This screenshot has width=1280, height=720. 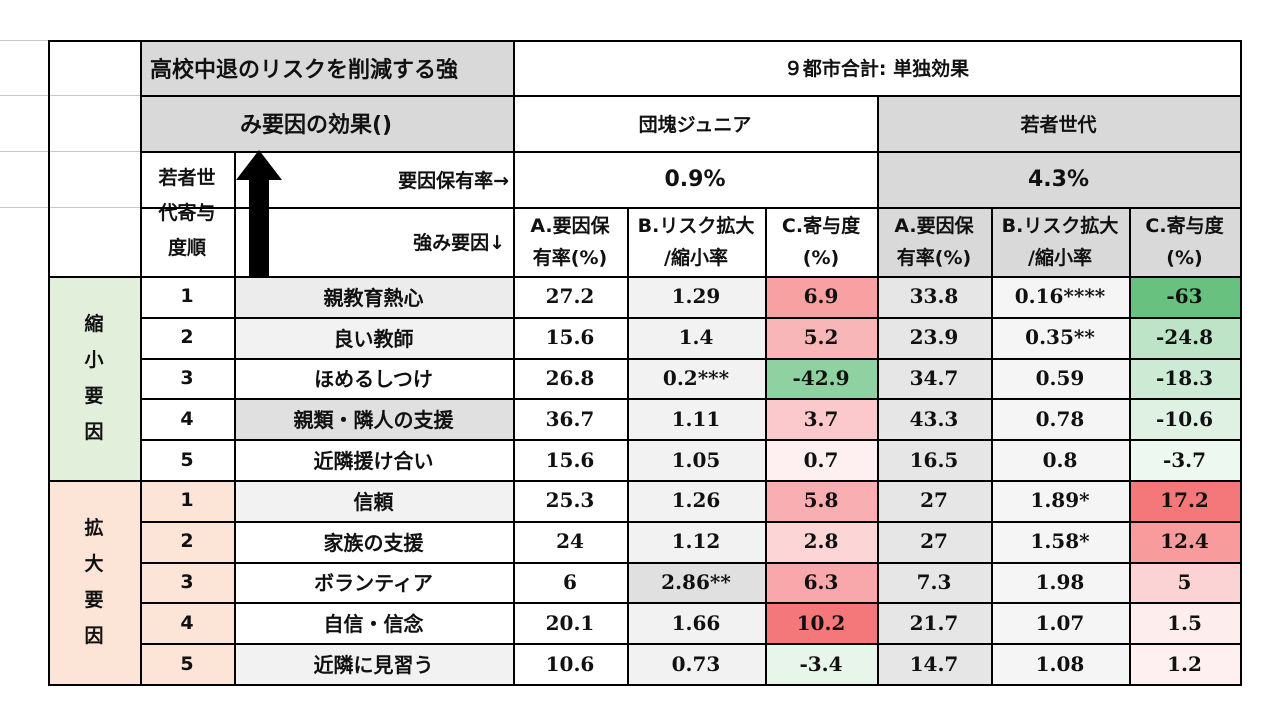 What do you see at coordinates (821, 582) in the screenshot?
I see `c1-cell: 6.3` at bounding box center [821, 582].